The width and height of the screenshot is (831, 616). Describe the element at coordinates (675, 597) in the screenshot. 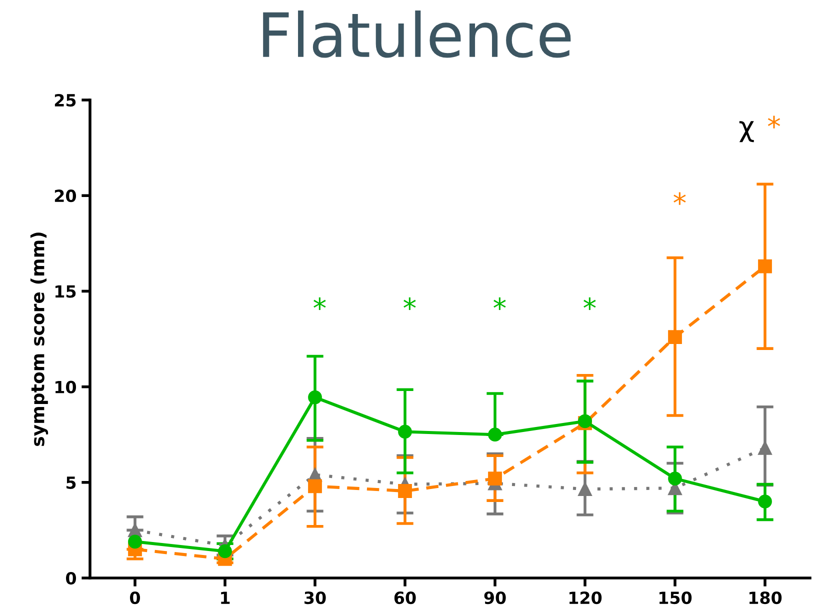

I see `x-tick-label: 150` at that location.